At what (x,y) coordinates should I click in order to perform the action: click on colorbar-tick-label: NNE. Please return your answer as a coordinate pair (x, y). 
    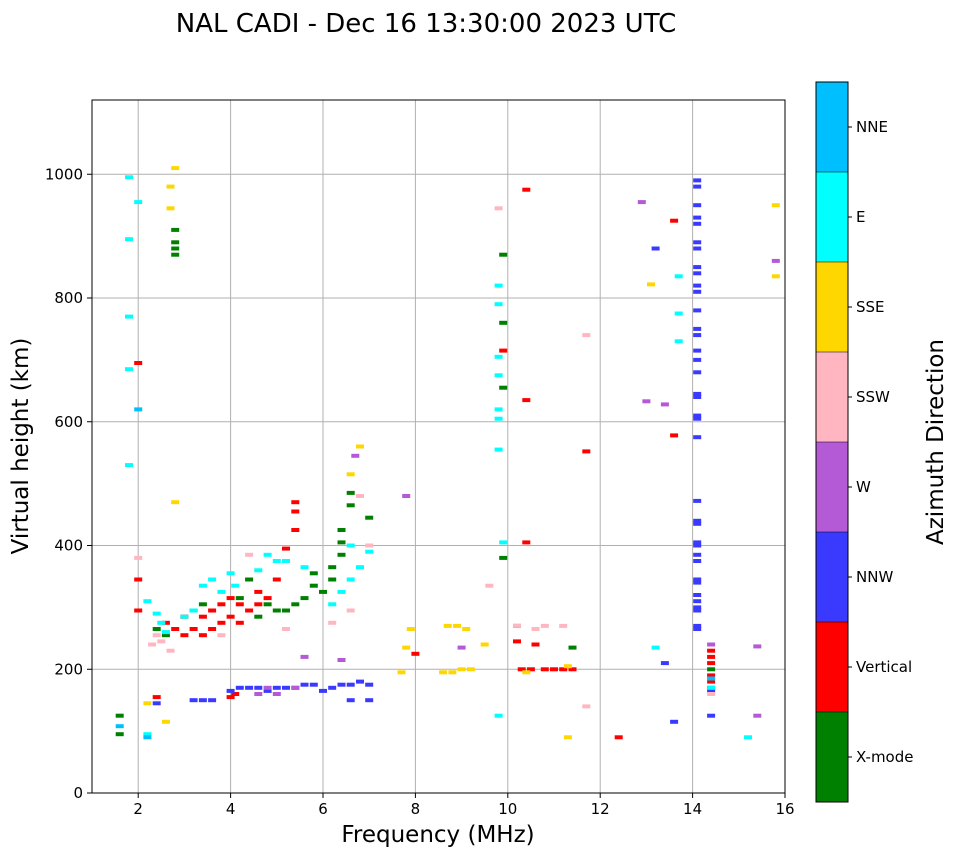
    Looking at the image, I should click on (872, 127).